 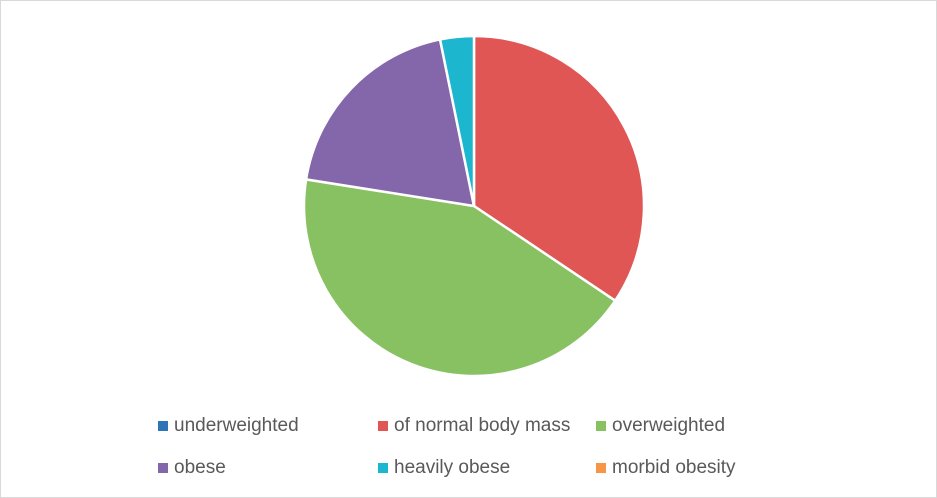 I want to click on legend-label: overweighted, so click(x=668, y=425).